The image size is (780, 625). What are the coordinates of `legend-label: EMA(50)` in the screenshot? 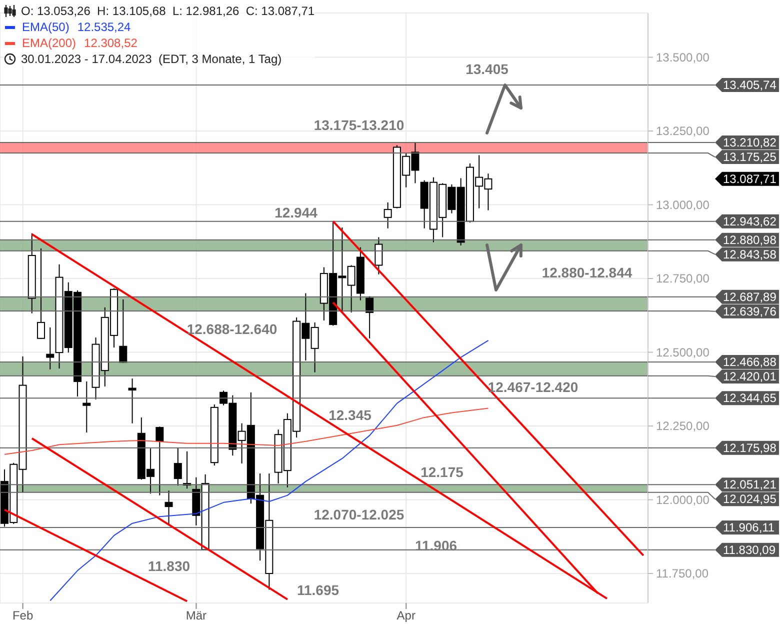 It's located at (46, 27).